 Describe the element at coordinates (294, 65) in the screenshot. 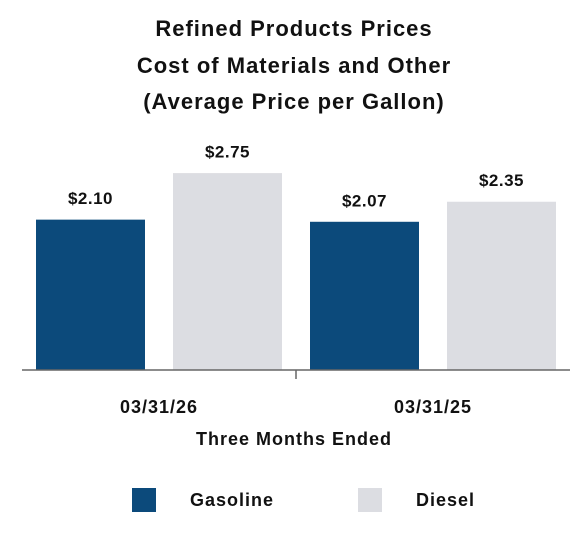

I see `chart-title: Cost of Materials and Other` at that location.